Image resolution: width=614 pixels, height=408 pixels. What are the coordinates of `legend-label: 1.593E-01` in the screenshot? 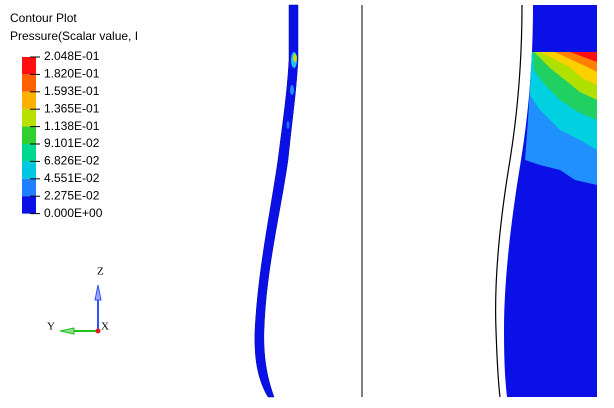 It's located at (72, 91).